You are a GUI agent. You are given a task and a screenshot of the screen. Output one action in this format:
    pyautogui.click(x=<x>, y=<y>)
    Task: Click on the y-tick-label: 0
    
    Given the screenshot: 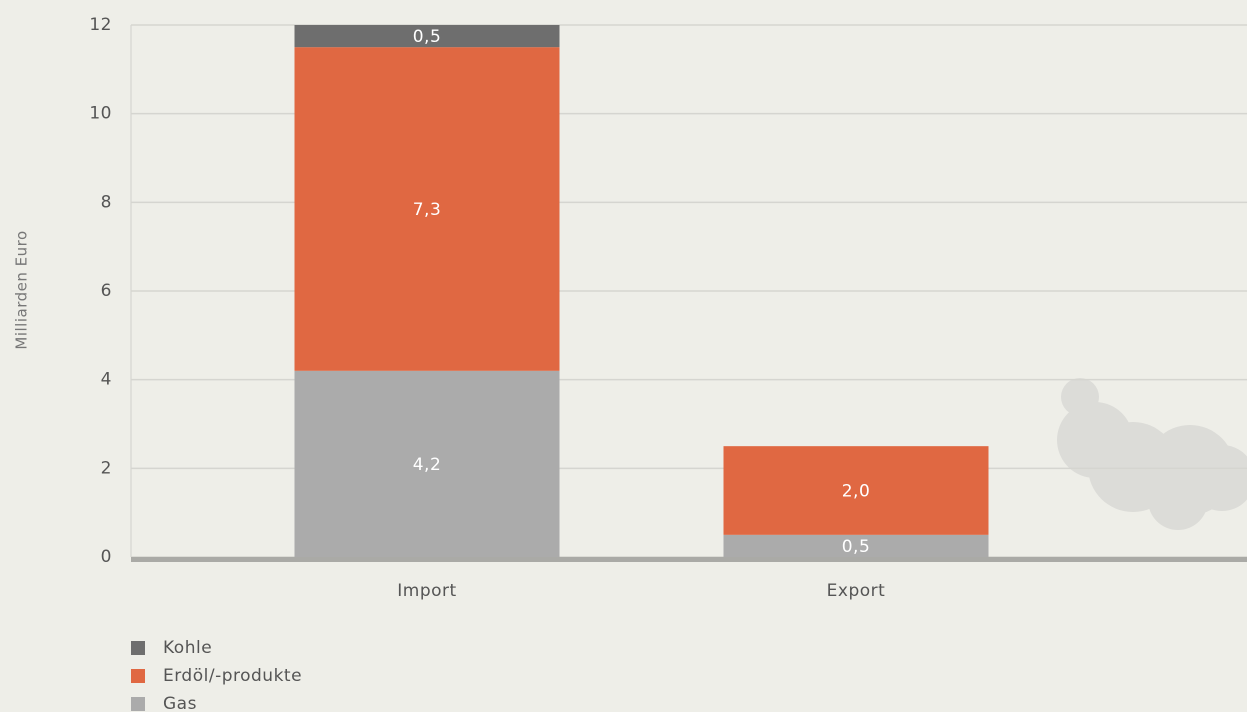 What is the action you would take?
    pyautogui.click(x=106, y=557)
    